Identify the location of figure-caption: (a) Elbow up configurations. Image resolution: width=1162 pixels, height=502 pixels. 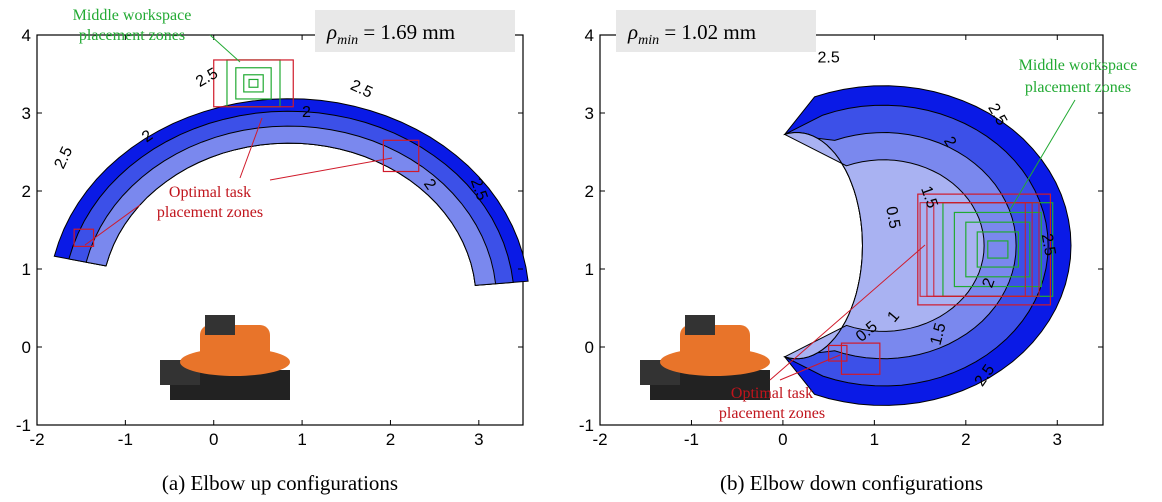
(280, 483).